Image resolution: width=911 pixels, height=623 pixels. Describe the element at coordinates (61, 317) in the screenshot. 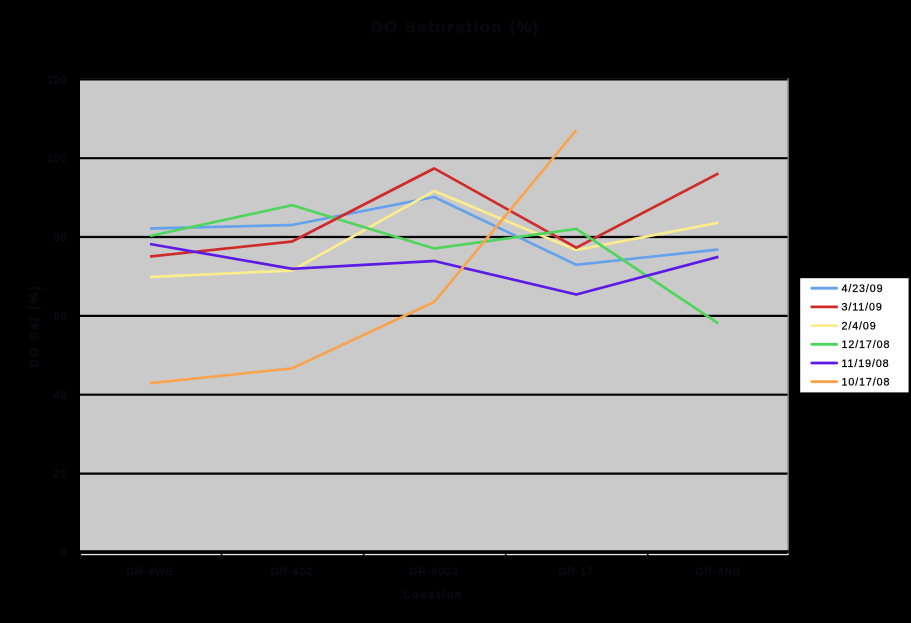

I see `svg-text: 60` at that location.